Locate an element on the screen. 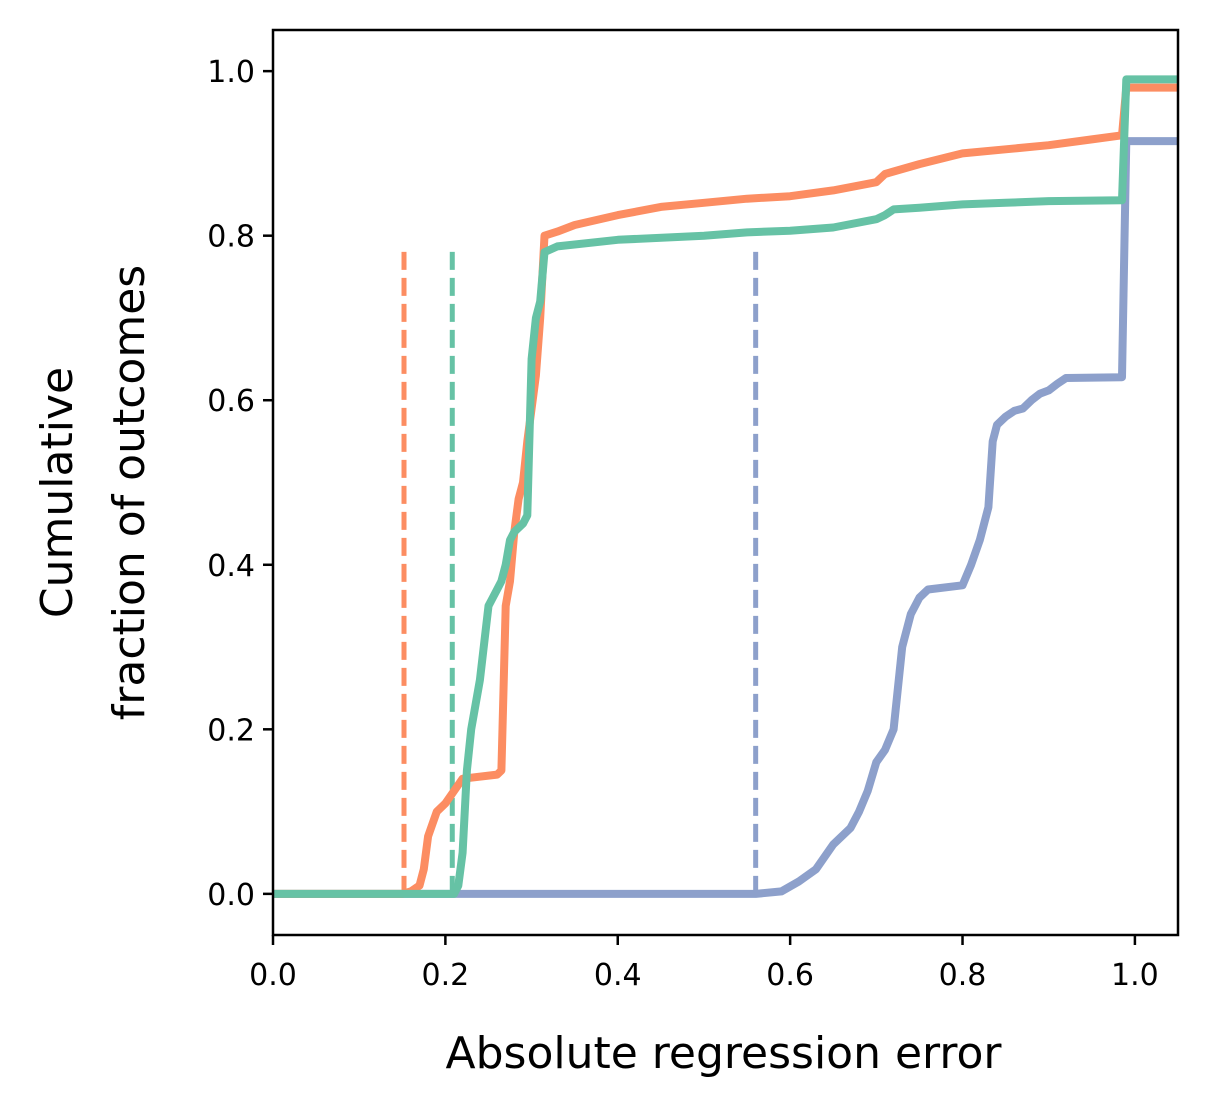 The height and width of the screenshot is (1113, 1207). y-axis: 0.0 0.2 0.4 0.6 0.8 1.0 is located at coordinates (240, 484).